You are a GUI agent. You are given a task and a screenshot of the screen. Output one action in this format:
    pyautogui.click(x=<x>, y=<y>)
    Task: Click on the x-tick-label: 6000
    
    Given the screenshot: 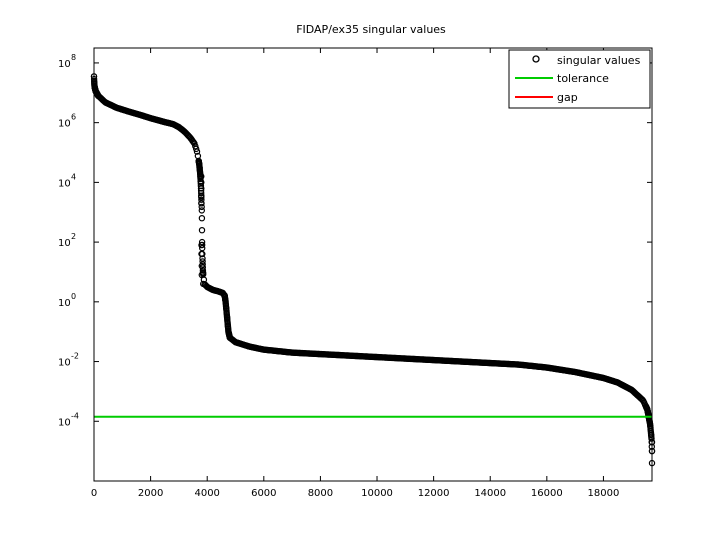 What is the action you would take?
    pyautogui.click(x=263, y=493)
    